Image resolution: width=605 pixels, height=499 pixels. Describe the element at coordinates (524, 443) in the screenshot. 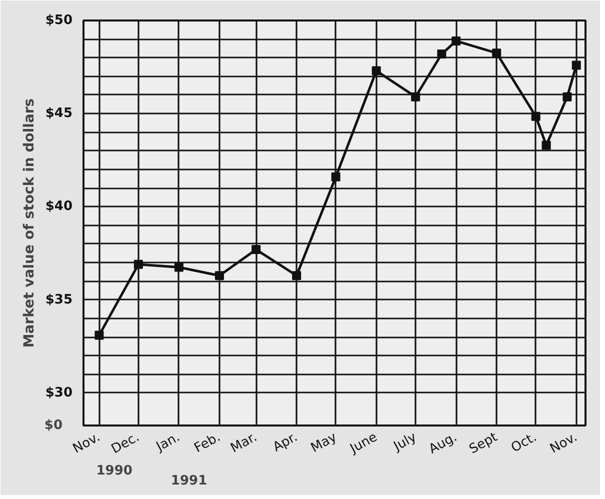

I see `x-tick-label: Oct.` at that location.